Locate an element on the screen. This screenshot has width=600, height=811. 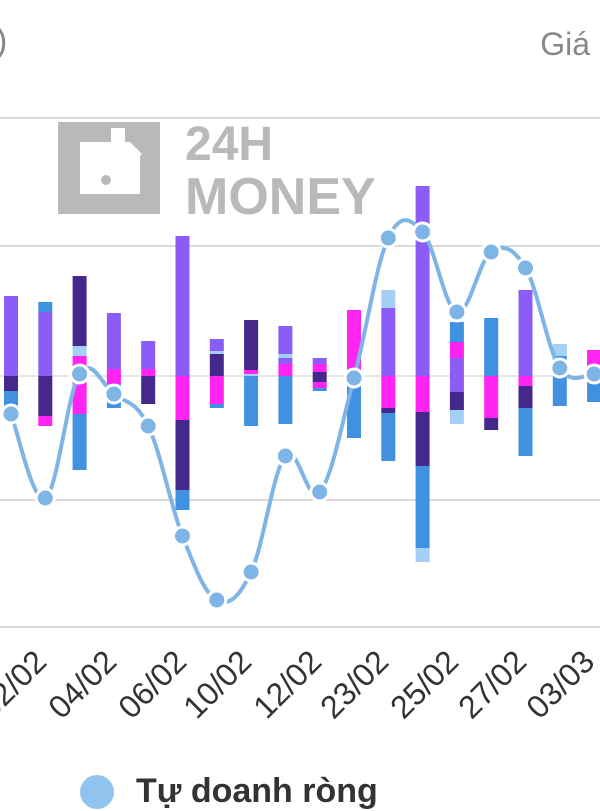
x-tick-label: 06/02 is located at coordinates (152, 684).